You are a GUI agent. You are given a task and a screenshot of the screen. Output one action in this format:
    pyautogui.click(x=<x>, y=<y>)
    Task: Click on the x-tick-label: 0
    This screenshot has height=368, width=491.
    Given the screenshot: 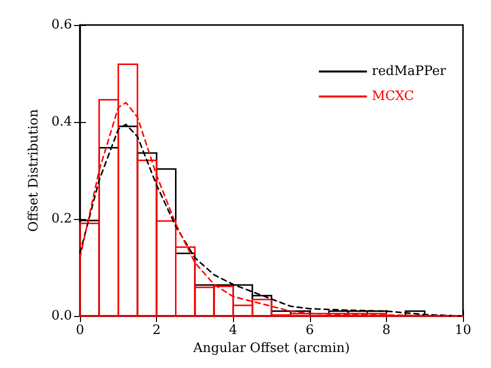 What is the action you would take?
    pyautogui.click(x=80, y=330)
    